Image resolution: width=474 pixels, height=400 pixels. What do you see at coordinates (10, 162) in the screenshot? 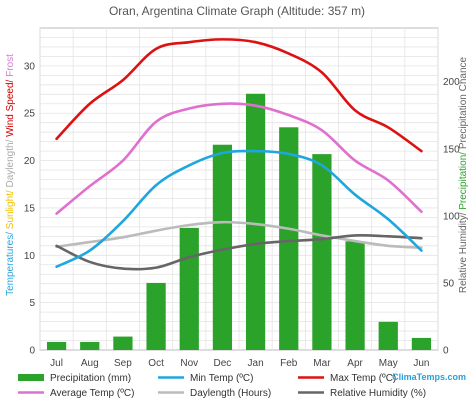
I see `axis-title-part: Daylength/` at bounding box center [10, 162].